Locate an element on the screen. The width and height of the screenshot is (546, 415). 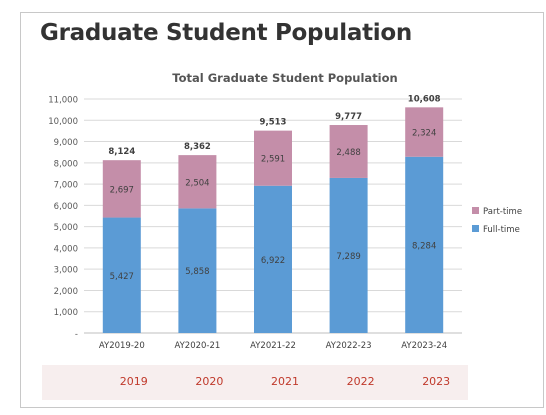
y-tick-label: 7,000 is located at coordinates (66, 186).